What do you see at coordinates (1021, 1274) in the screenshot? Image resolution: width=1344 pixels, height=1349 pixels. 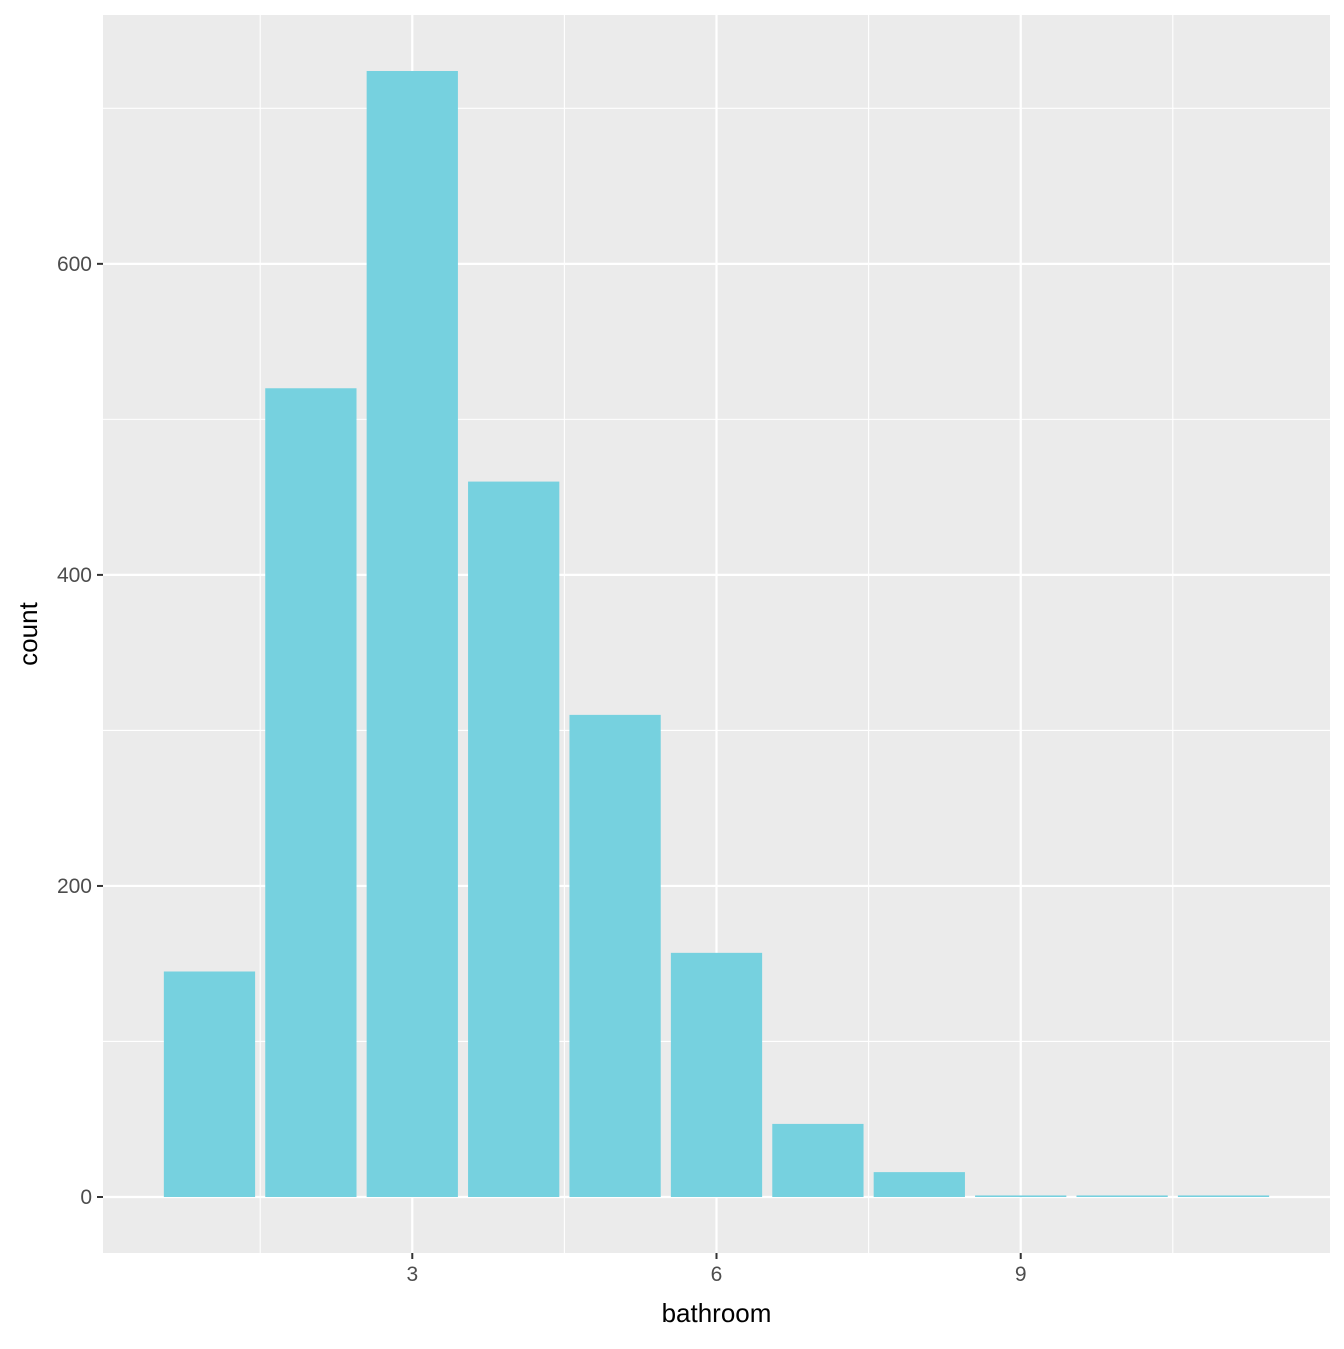 I see `x-tick-label: 9` at bounding box center [1021, 1274].